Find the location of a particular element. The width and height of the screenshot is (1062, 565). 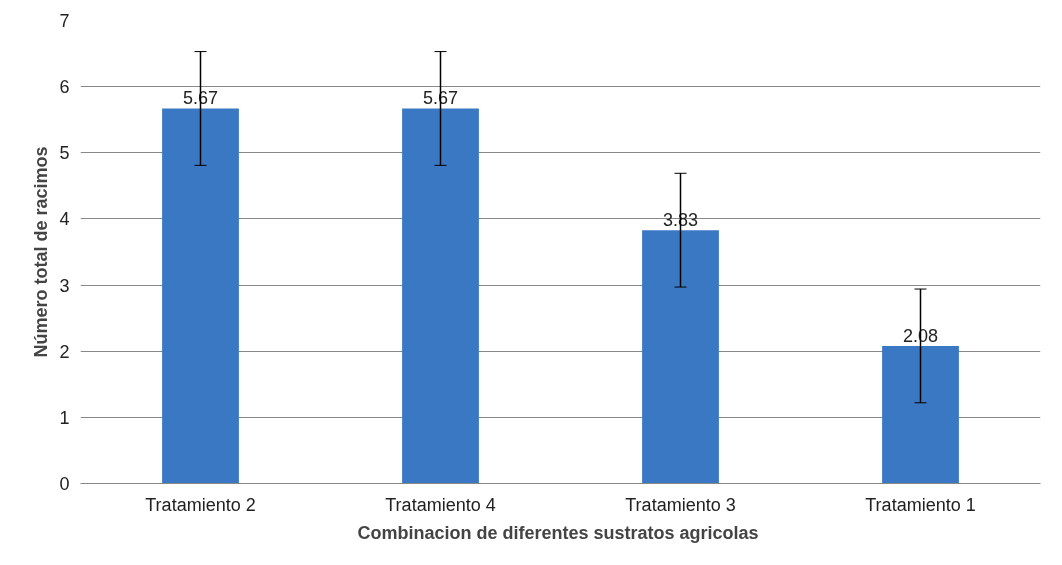

y-tick-label: 1 is located at coordinates (64, 417).